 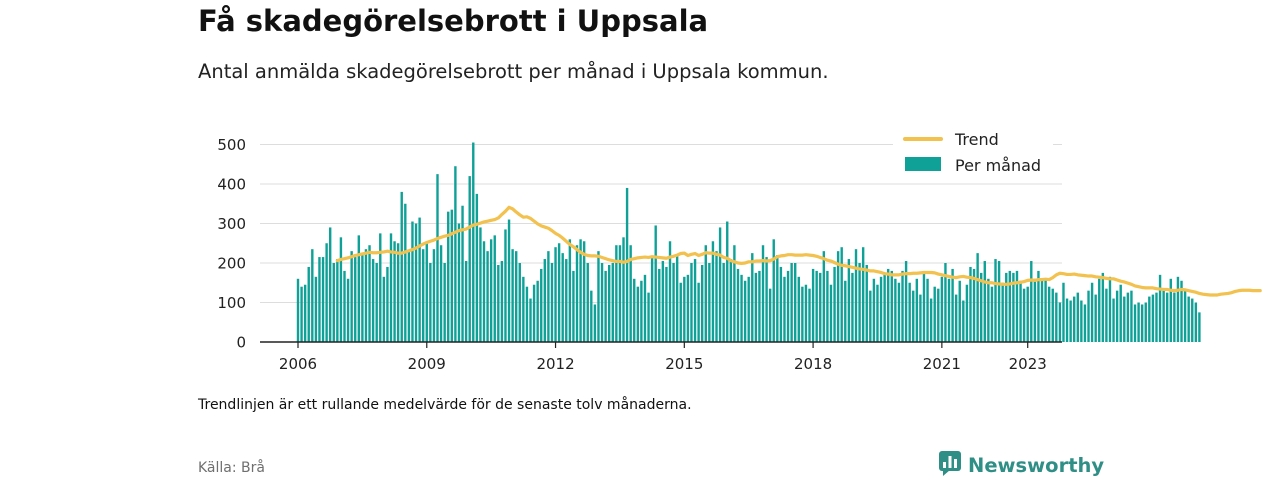 I want to click on x-tick-label: 2006, so click(x=298, y=364).